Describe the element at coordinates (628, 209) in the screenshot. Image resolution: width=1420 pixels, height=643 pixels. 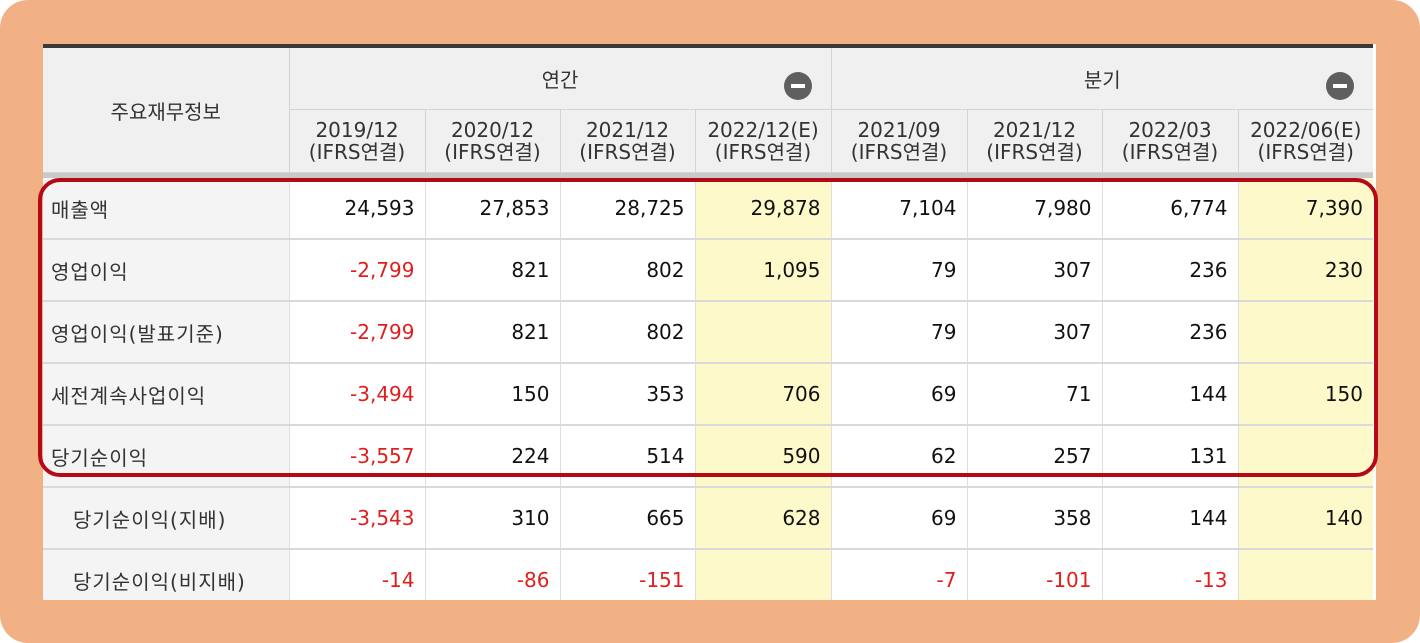
I see `value-cell: 28,725` at that location.